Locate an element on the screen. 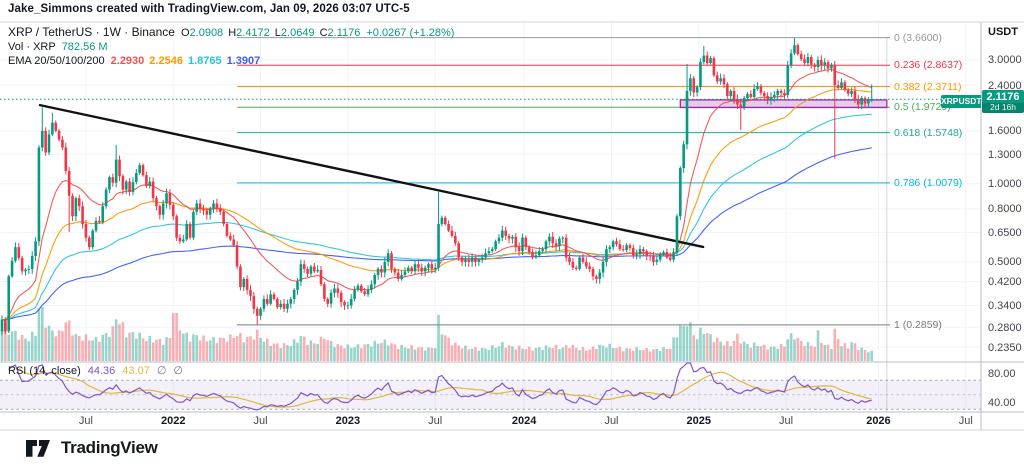  rsi-legend-row: RSI (14, close) 44.36 43.07 ∅ ∅ is located at coordinates (95, 370).